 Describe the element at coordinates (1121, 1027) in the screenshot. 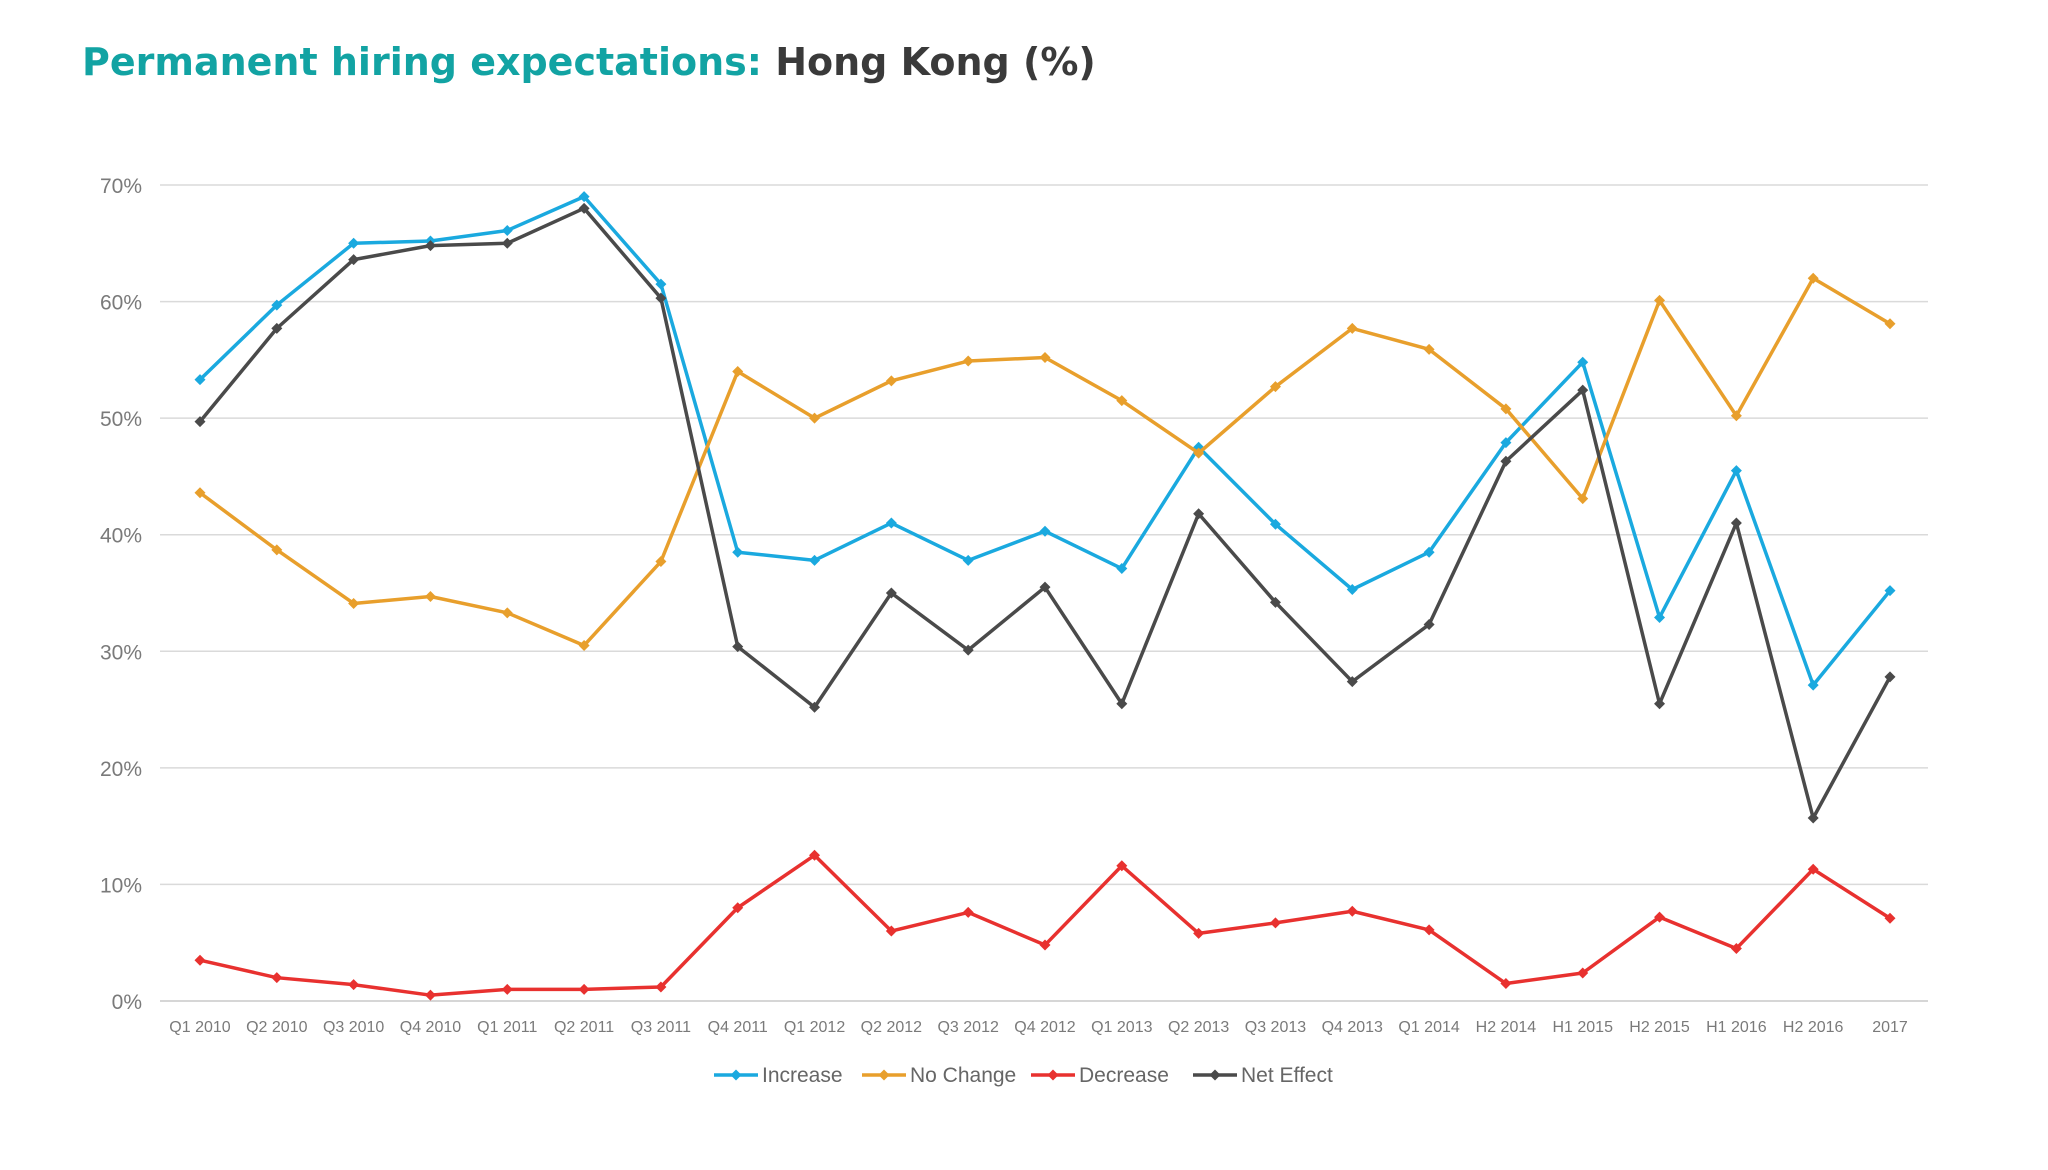

I see `x-tick-label: Q1 2013` at that location.